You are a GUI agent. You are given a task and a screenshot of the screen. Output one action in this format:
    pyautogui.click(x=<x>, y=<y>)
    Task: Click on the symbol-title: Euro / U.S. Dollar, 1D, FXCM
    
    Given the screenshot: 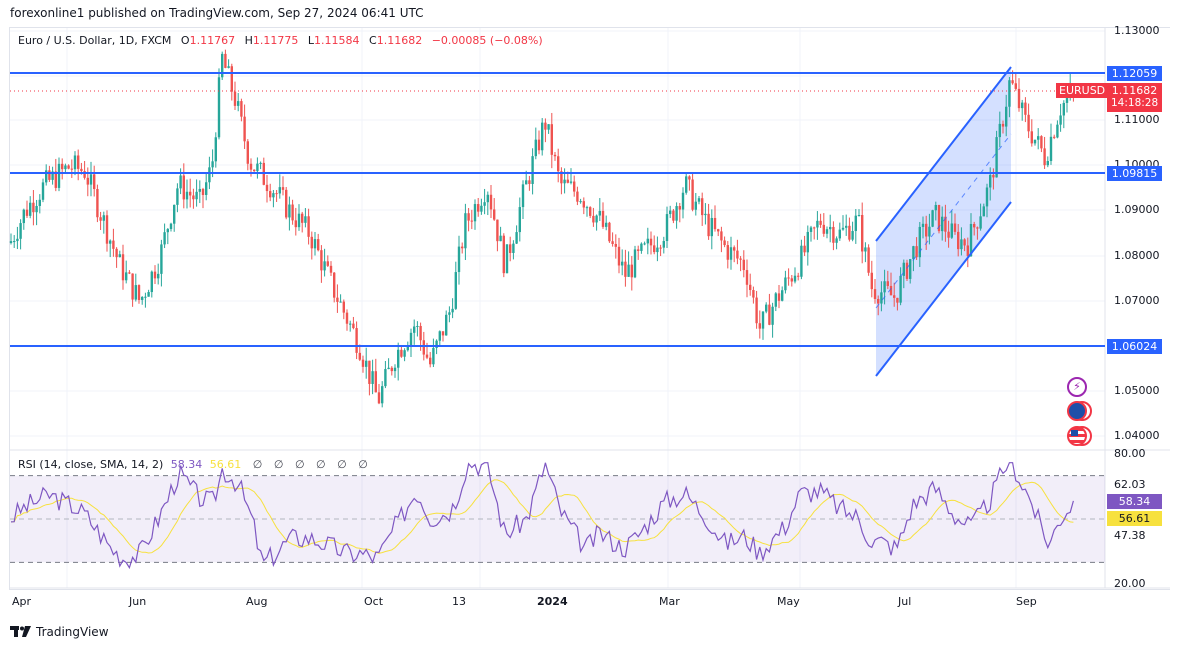 What is the action you would take?
    pyautogui.click(x=95, y=40)
    